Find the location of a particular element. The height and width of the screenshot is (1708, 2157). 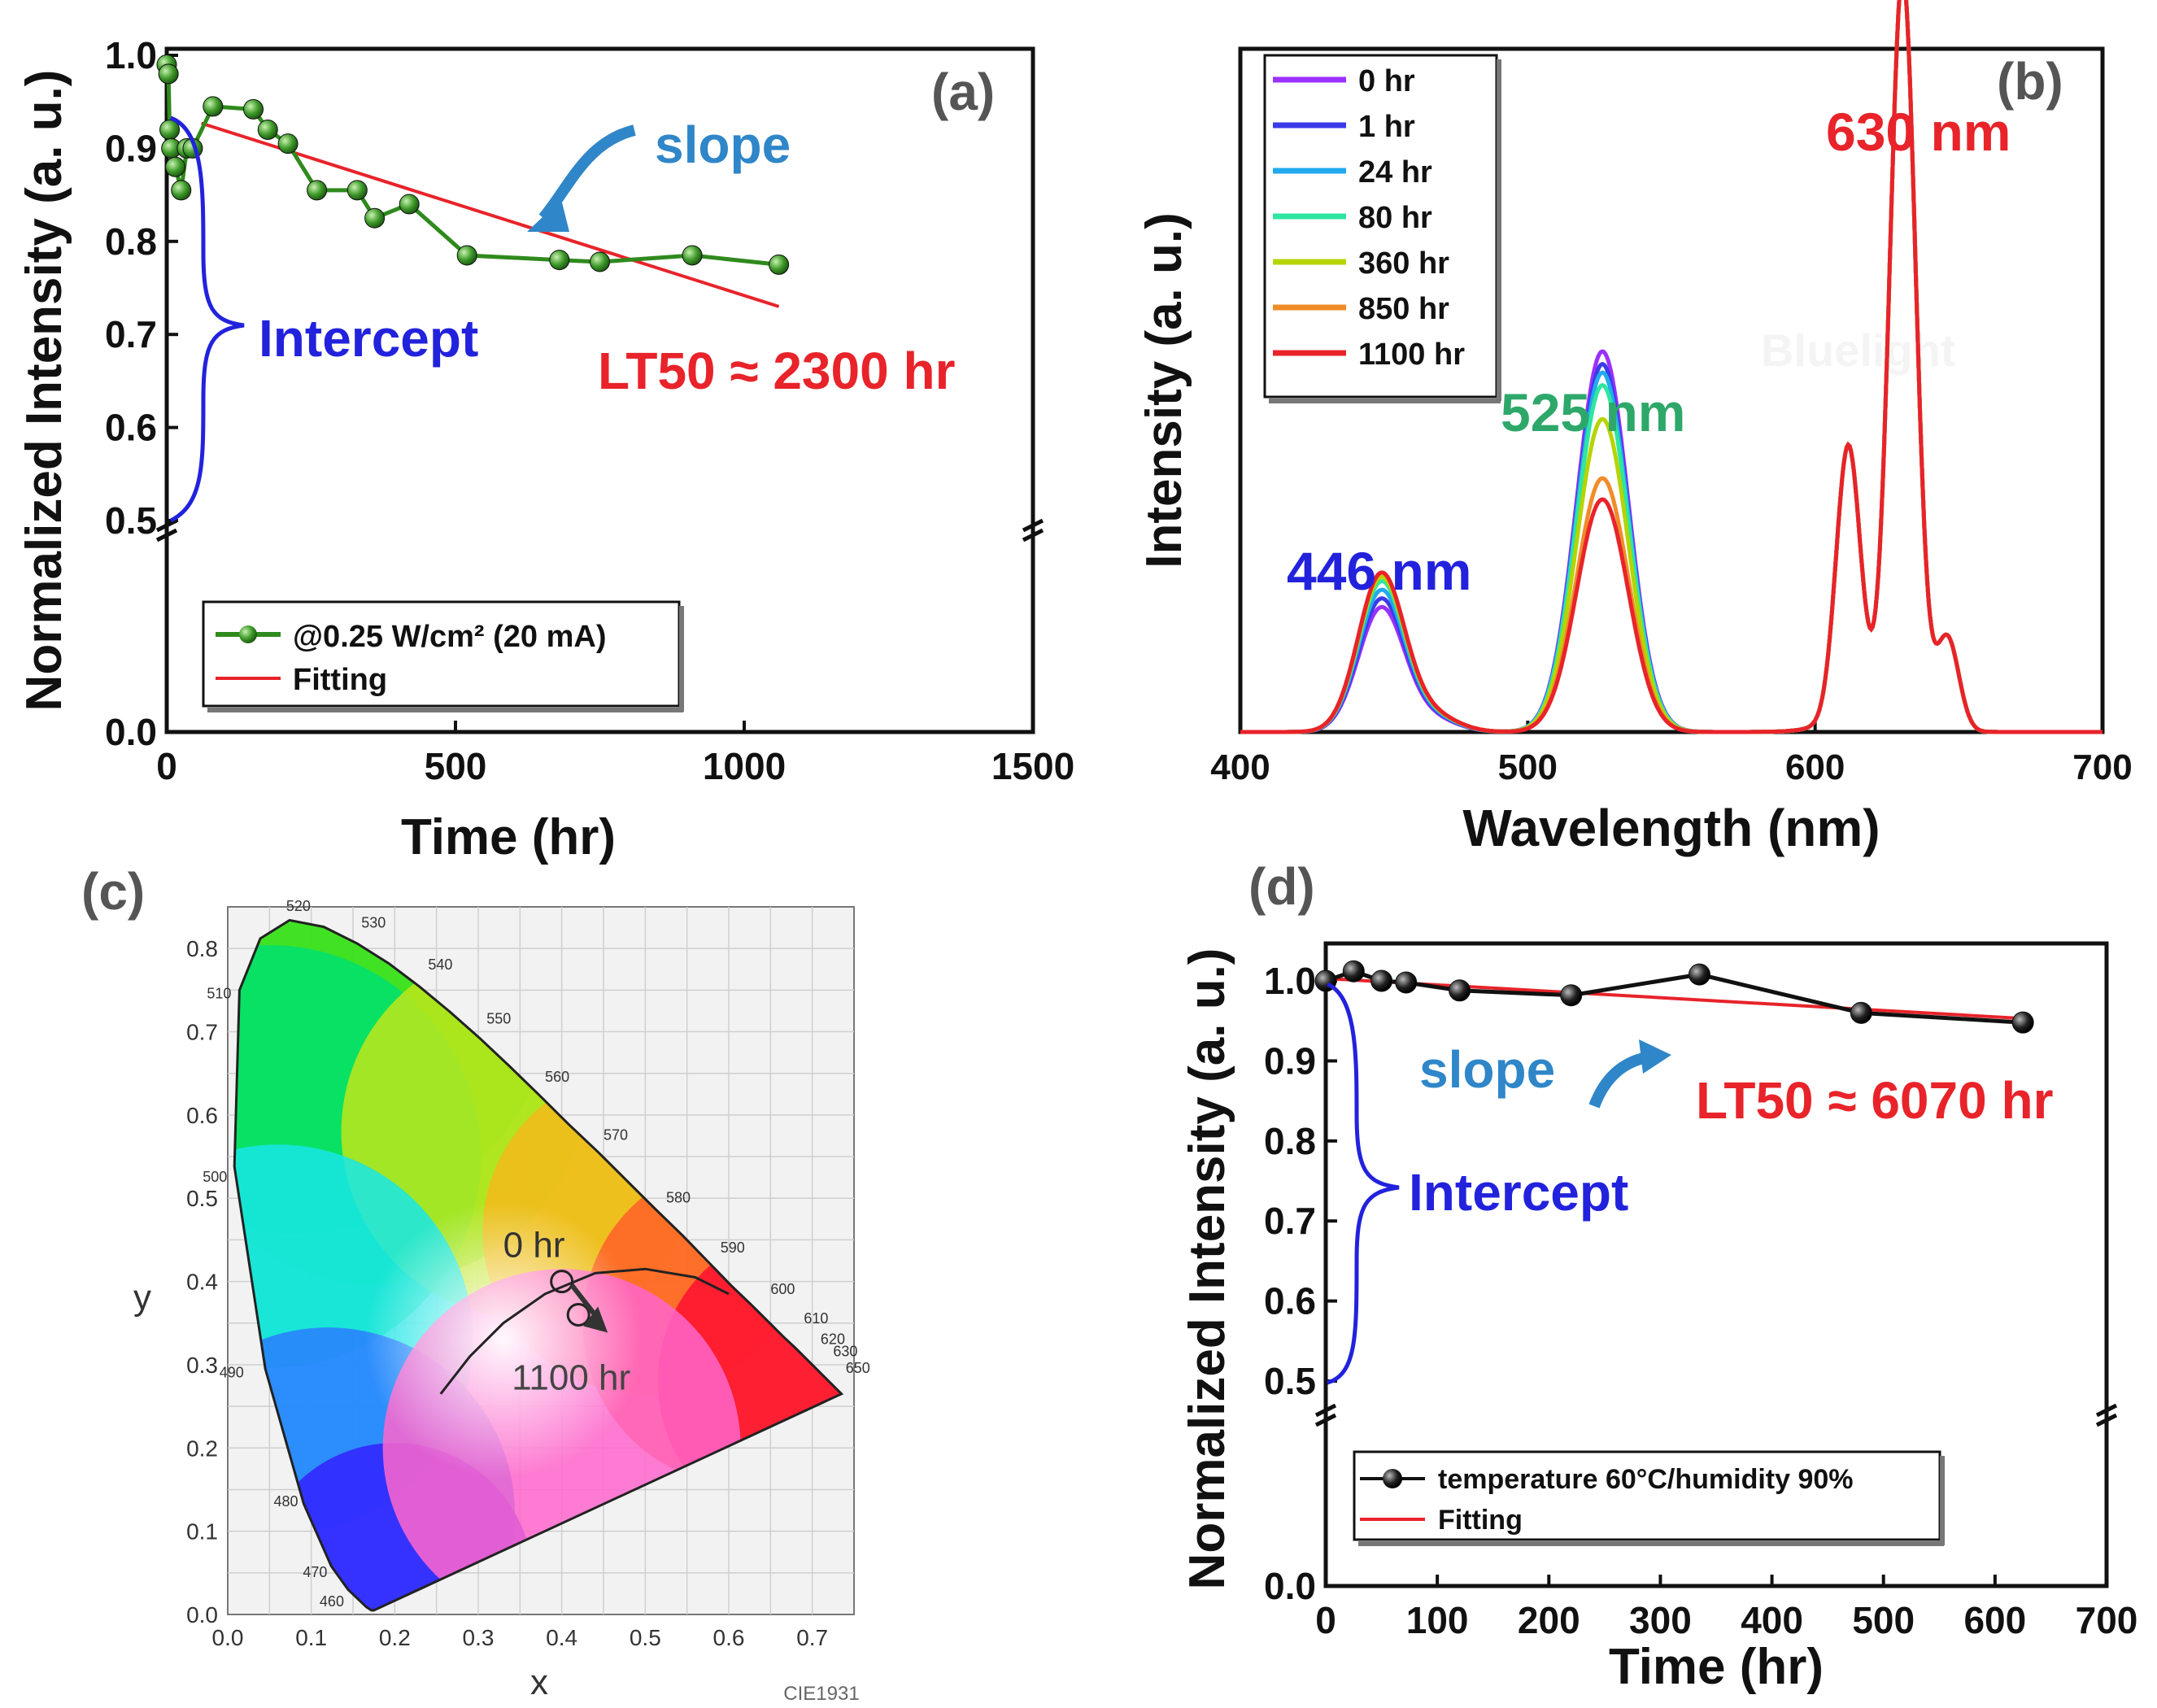

panel-a-slope-arrowhead is located at coordinates (548, 216).